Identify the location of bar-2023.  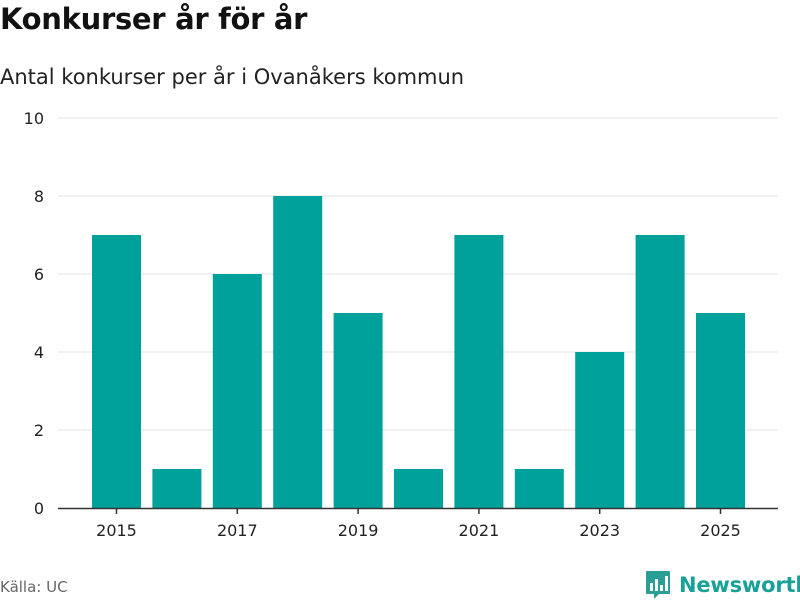
(600, 430).